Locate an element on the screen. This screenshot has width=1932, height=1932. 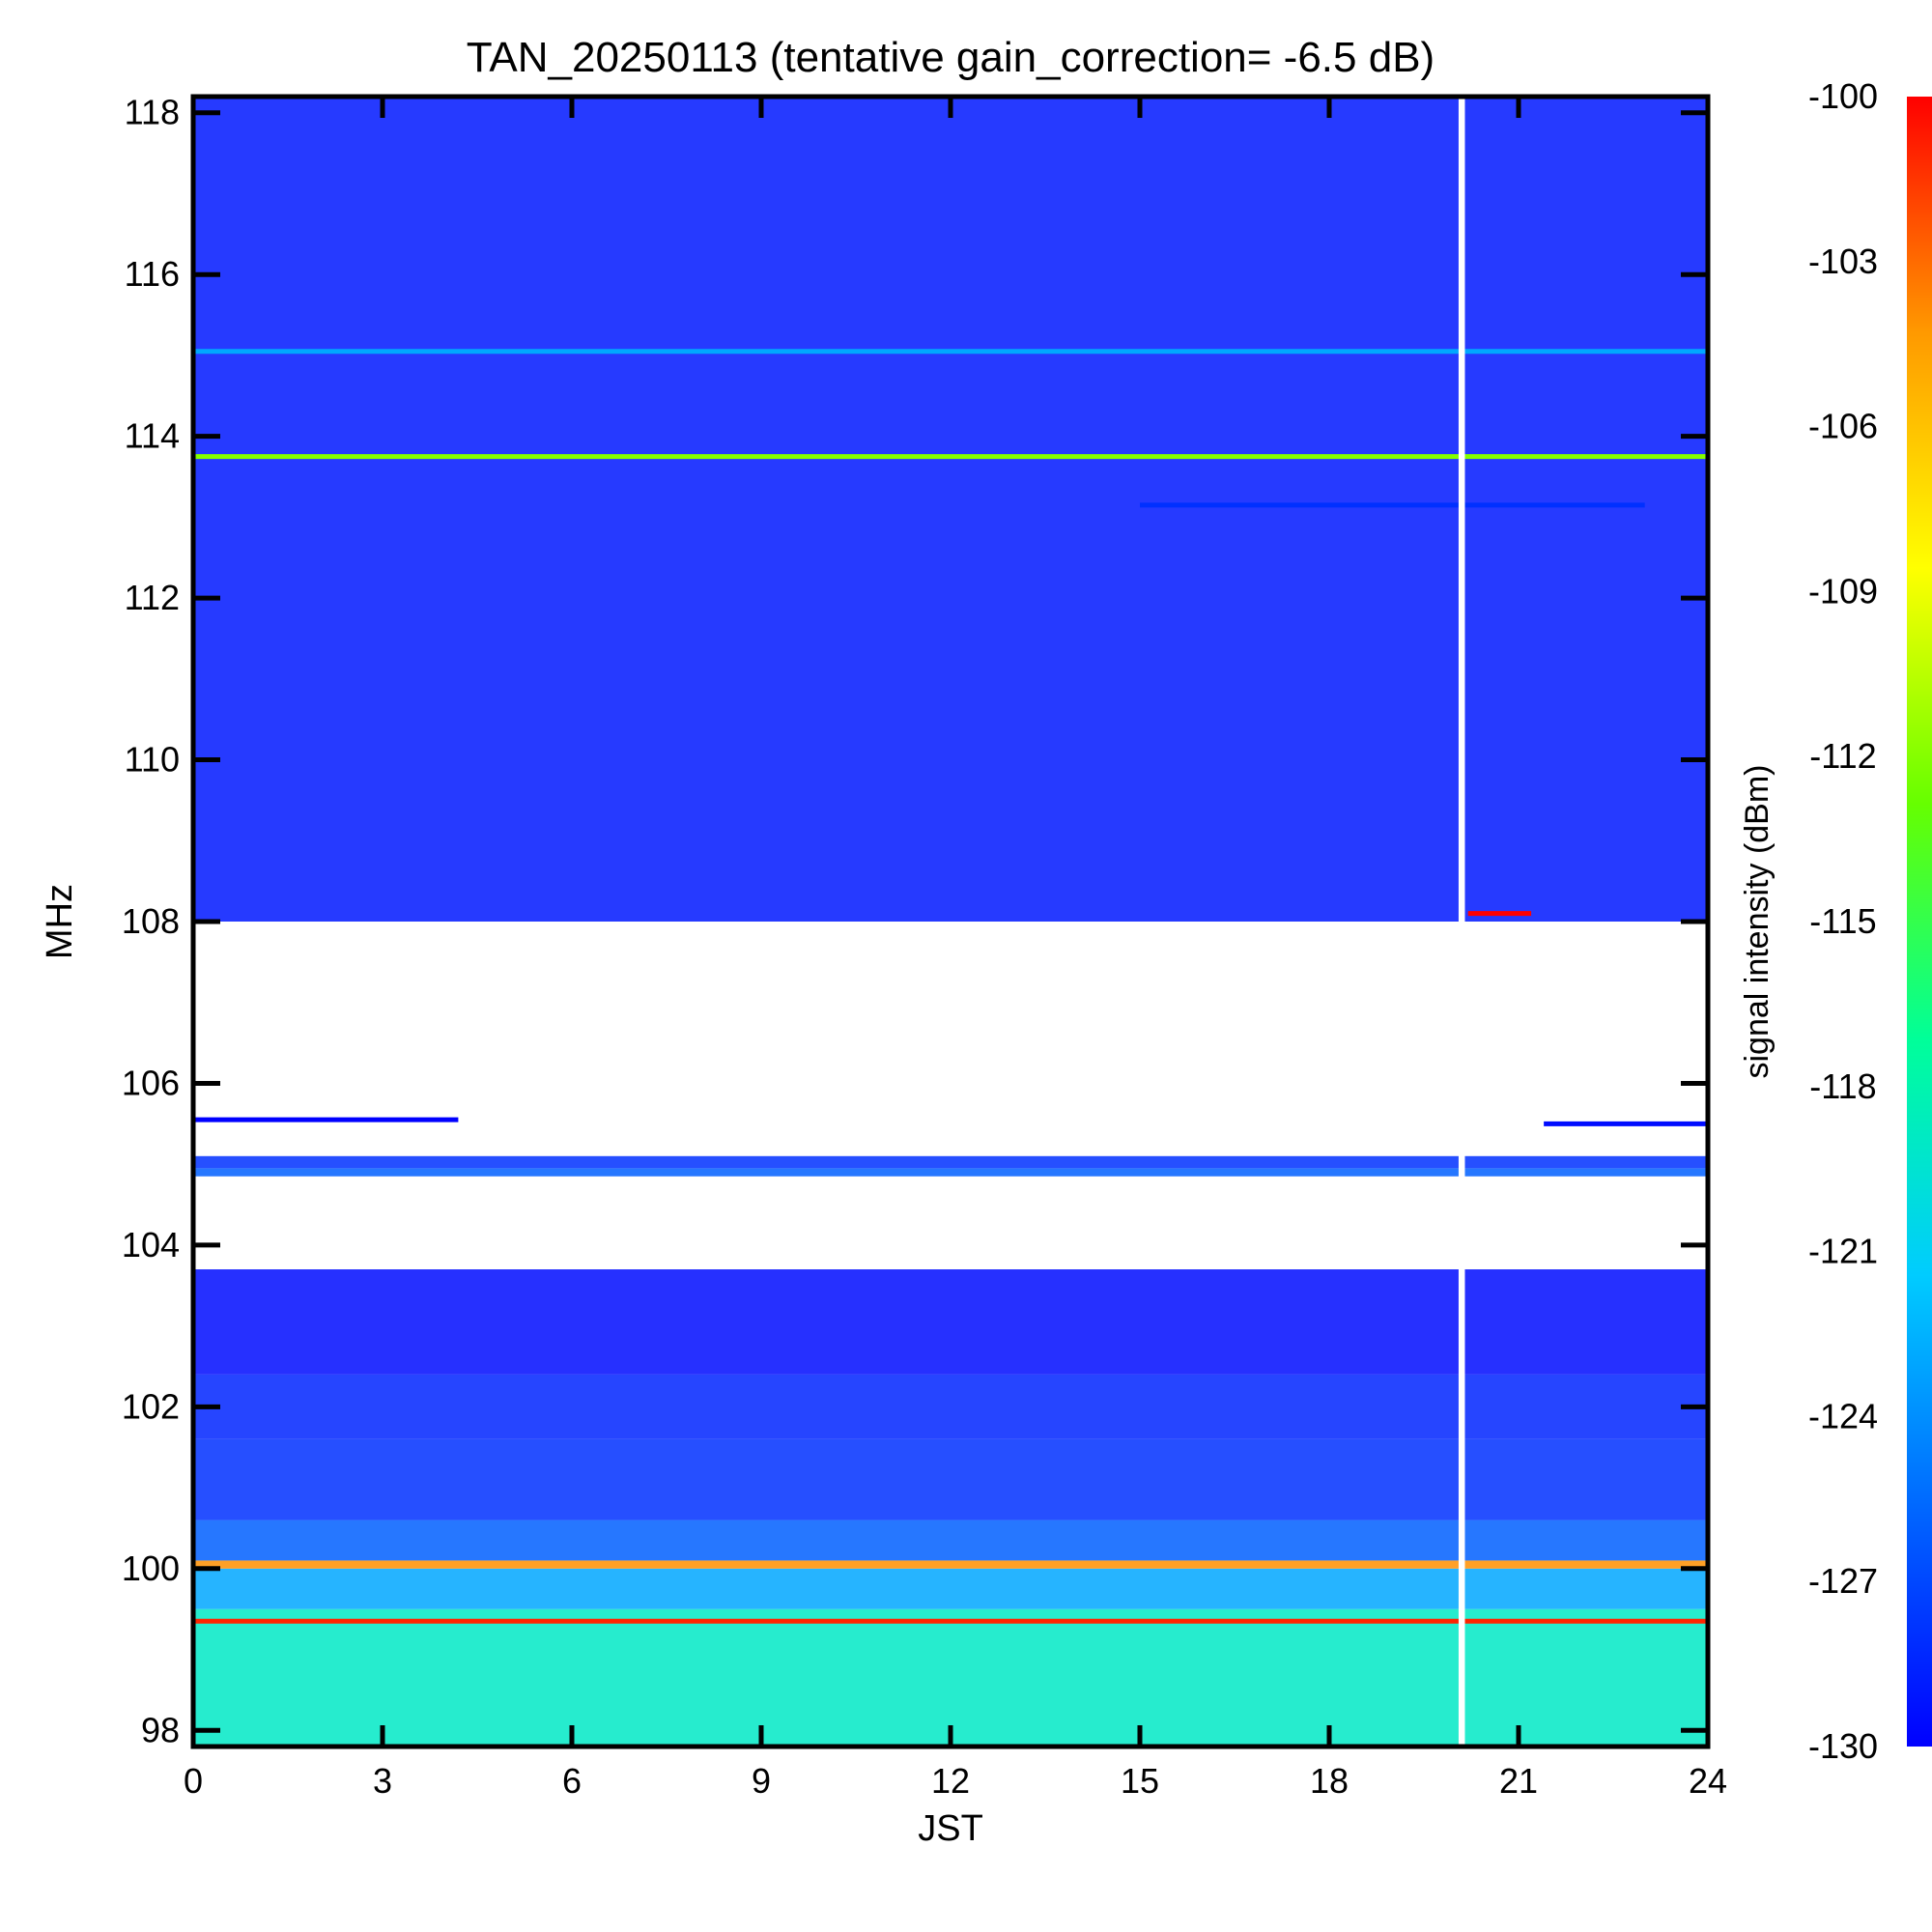
colorbar-tick-label: -100 is located at coordinates (1843, 96).